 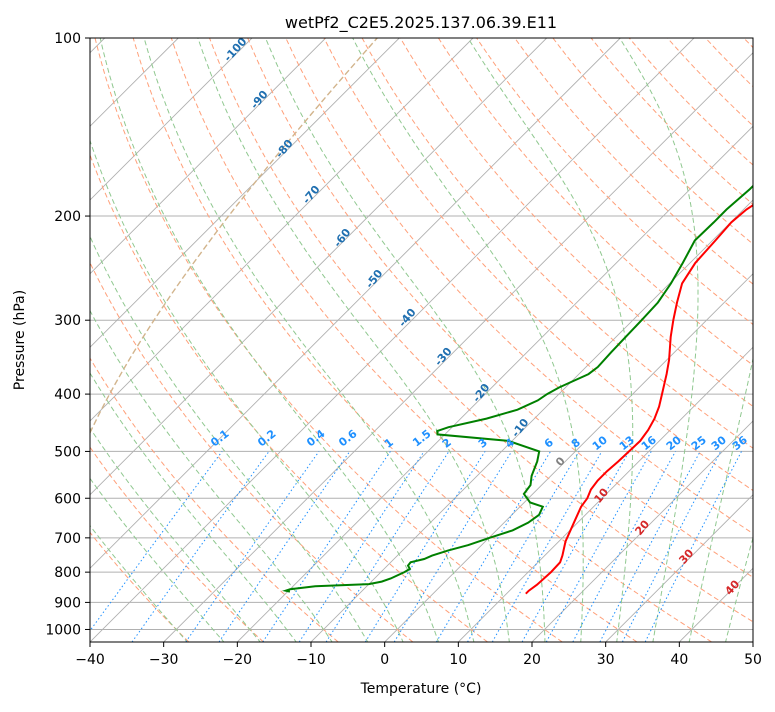 What do you see at coordinates (67, 499) in the screenshot?
I see `y-tick-label: 600` at bounding box center [67, 499].